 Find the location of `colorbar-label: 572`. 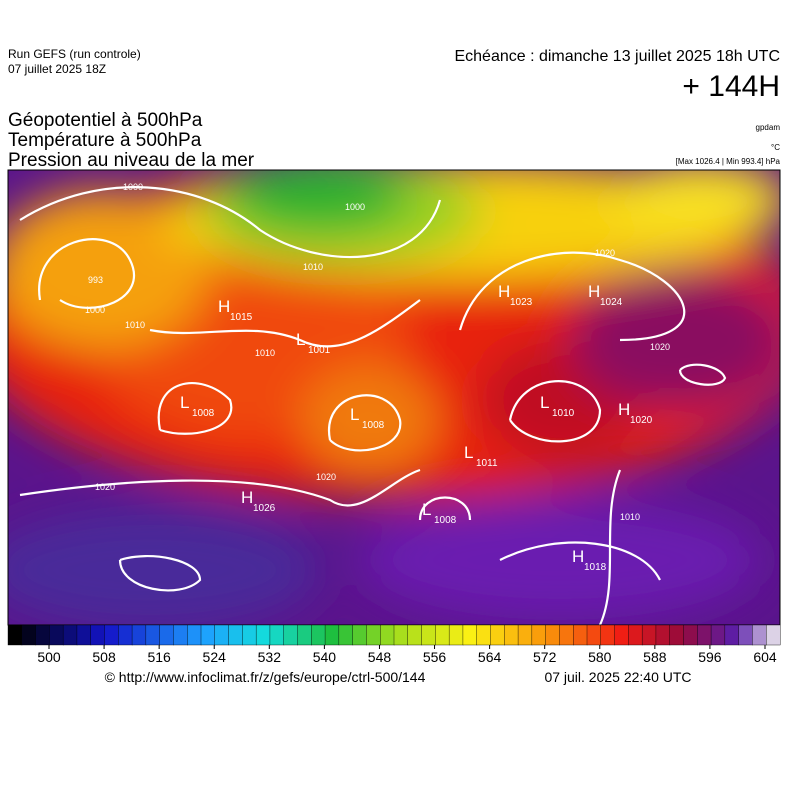

colorbar-label: 572 is located at coordinates (545, 657).